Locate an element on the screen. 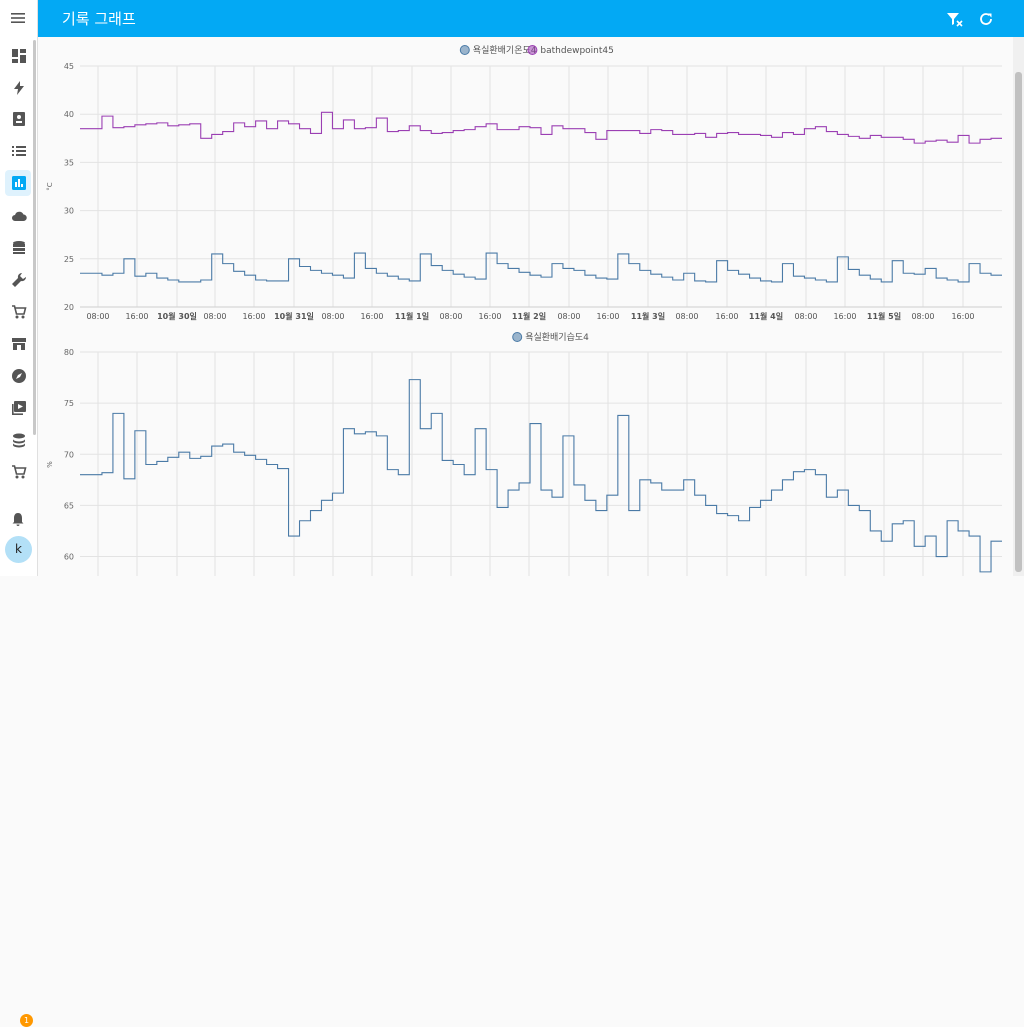 The width and height of the screenshot is (1024, 1027). store-icon is located at coordinates (18, 344).